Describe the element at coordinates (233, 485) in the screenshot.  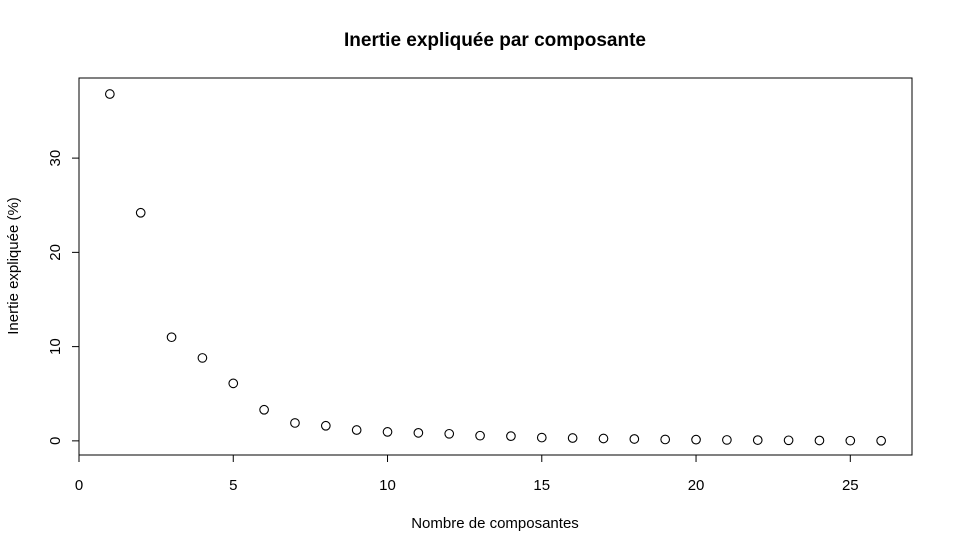
I see `x-tick-label: 5` at that location.